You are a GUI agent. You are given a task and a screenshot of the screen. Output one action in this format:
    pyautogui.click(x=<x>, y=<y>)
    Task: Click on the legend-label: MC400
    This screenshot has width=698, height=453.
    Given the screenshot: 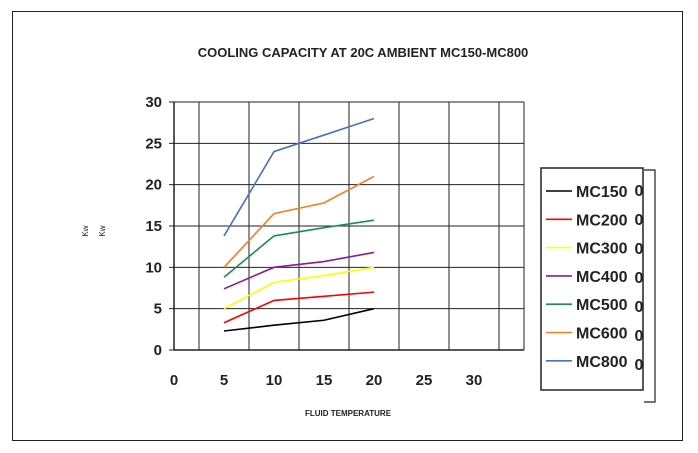 What is the action you would take?
    pyautogui.click(x=602, y=277)
    